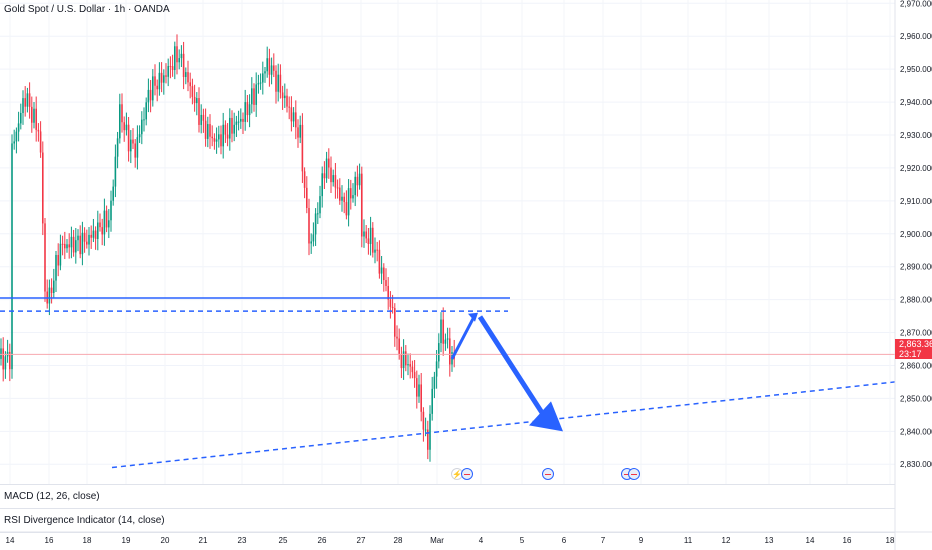 The image size is (932, 550). What do you see at coordinates (503, 425) in the screenshot?
I see `support-trendline` at bounding box center [503, 425].